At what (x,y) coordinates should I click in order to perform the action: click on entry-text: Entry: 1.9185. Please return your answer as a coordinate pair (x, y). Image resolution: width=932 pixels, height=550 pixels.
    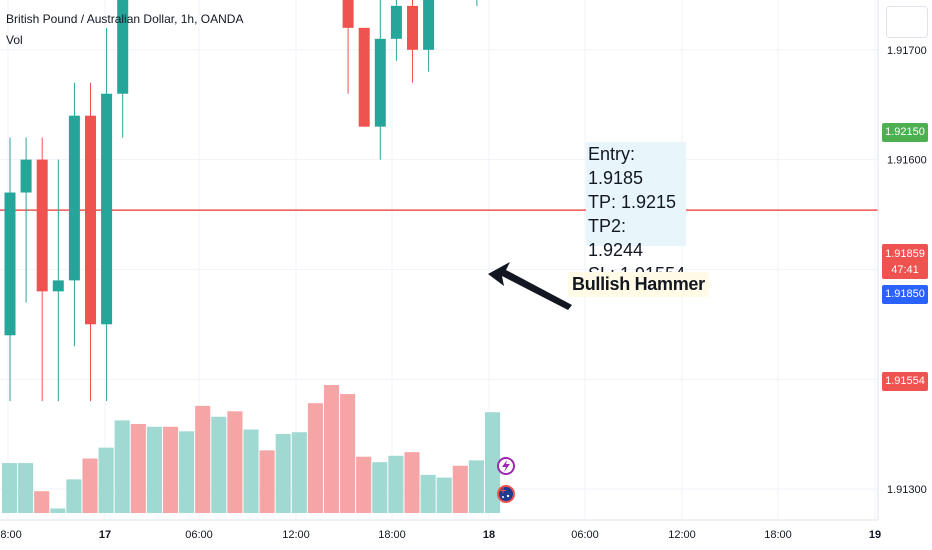
    Looking at the image, I should click on (616, 166).